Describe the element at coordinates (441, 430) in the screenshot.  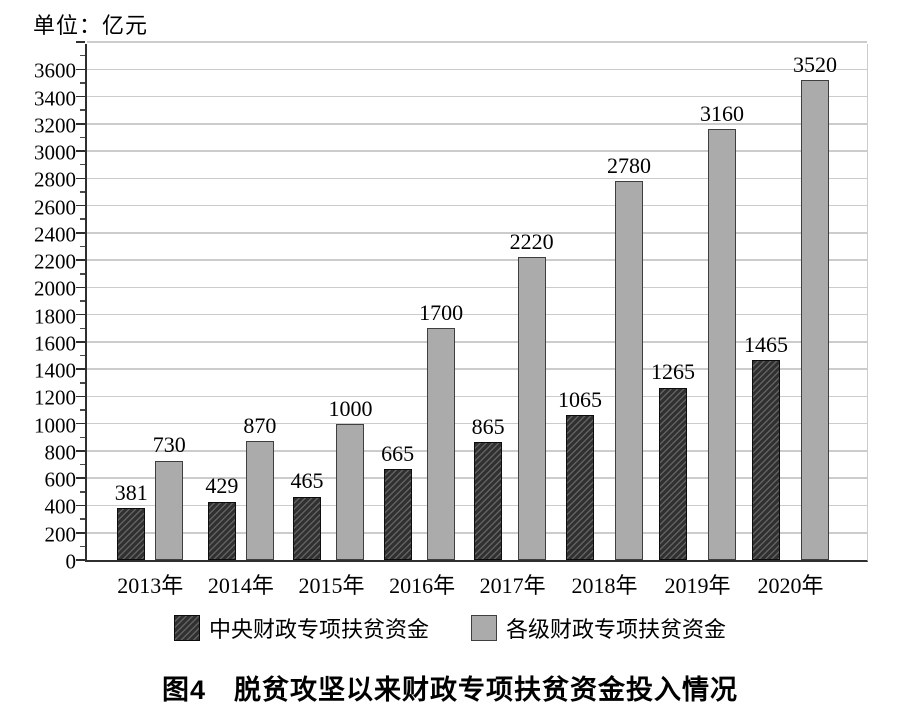
I see `bar-wrap: 1700` at that location.